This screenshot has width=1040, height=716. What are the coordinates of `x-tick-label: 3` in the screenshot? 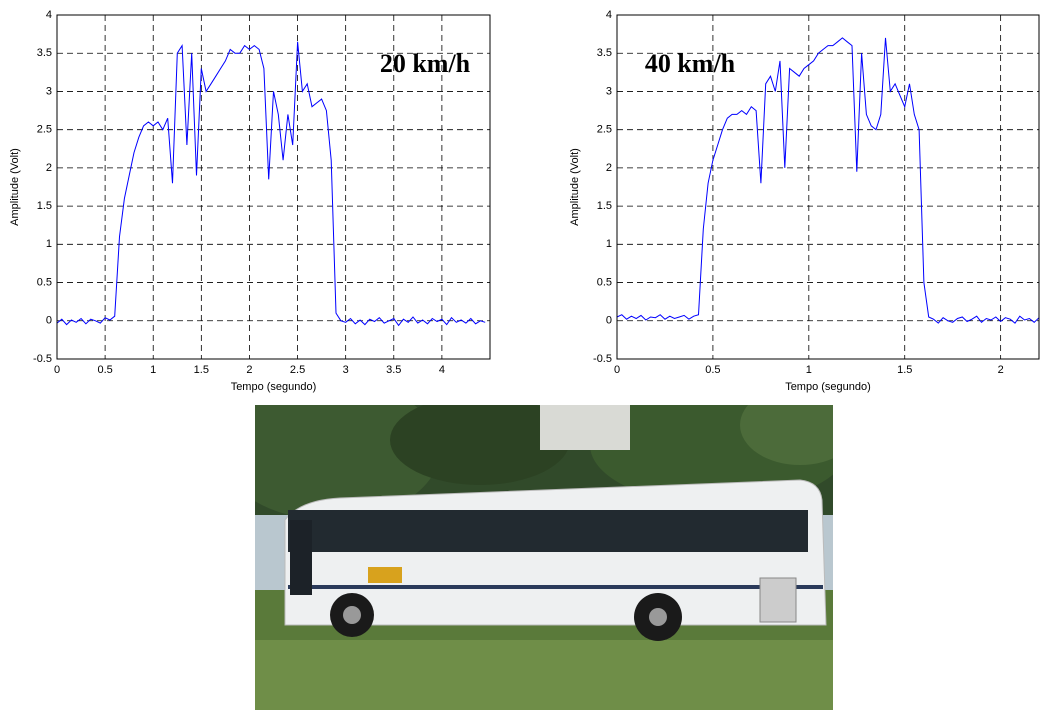 It's located at (346, 370).